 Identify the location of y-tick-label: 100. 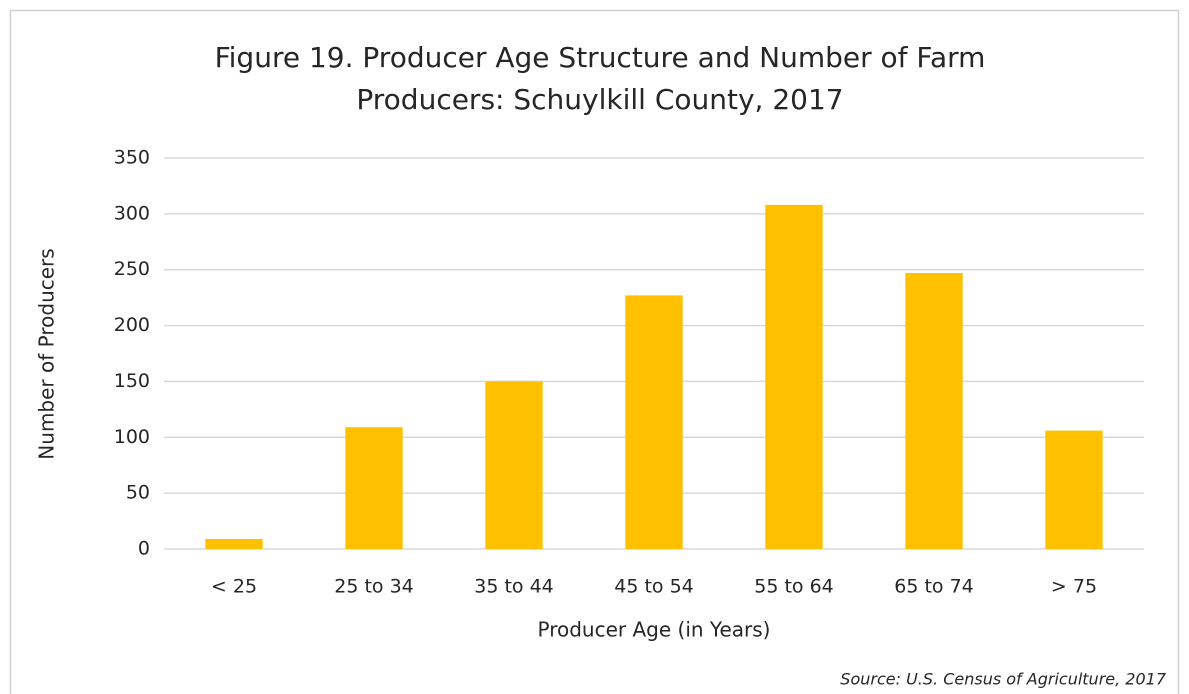
(132, 437).